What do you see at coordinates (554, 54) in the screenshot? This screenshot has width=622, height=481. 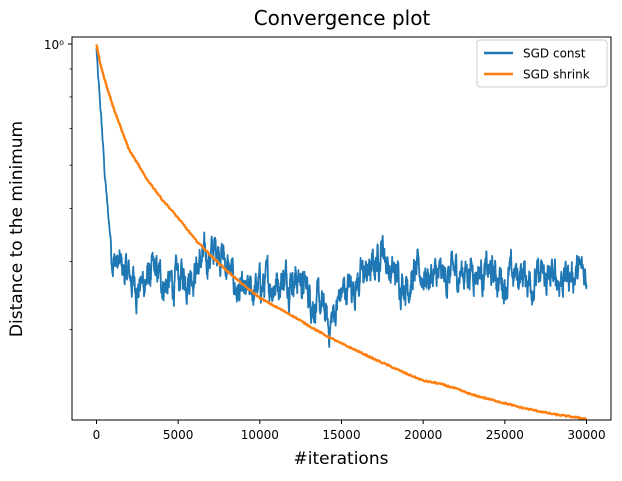 I see `legend-label-sgd-const: SGD const` at bounding box center [554, 54].